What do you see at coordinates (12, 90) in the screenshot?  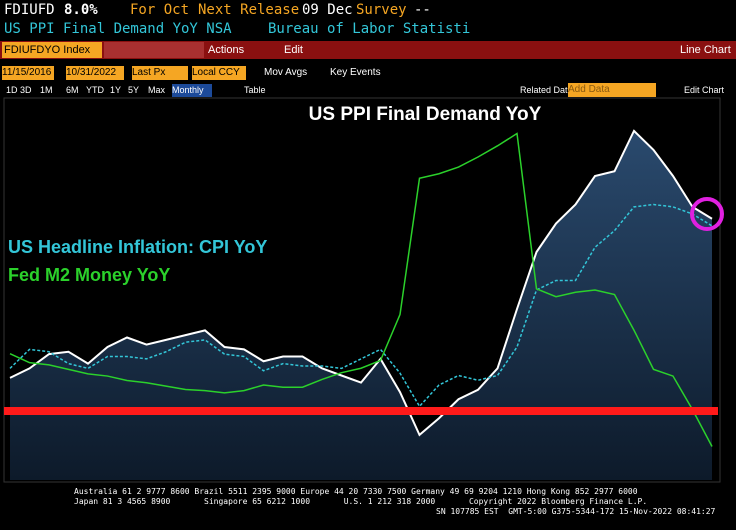 I see `range-button: 1D` at bounding box center [12, 90].